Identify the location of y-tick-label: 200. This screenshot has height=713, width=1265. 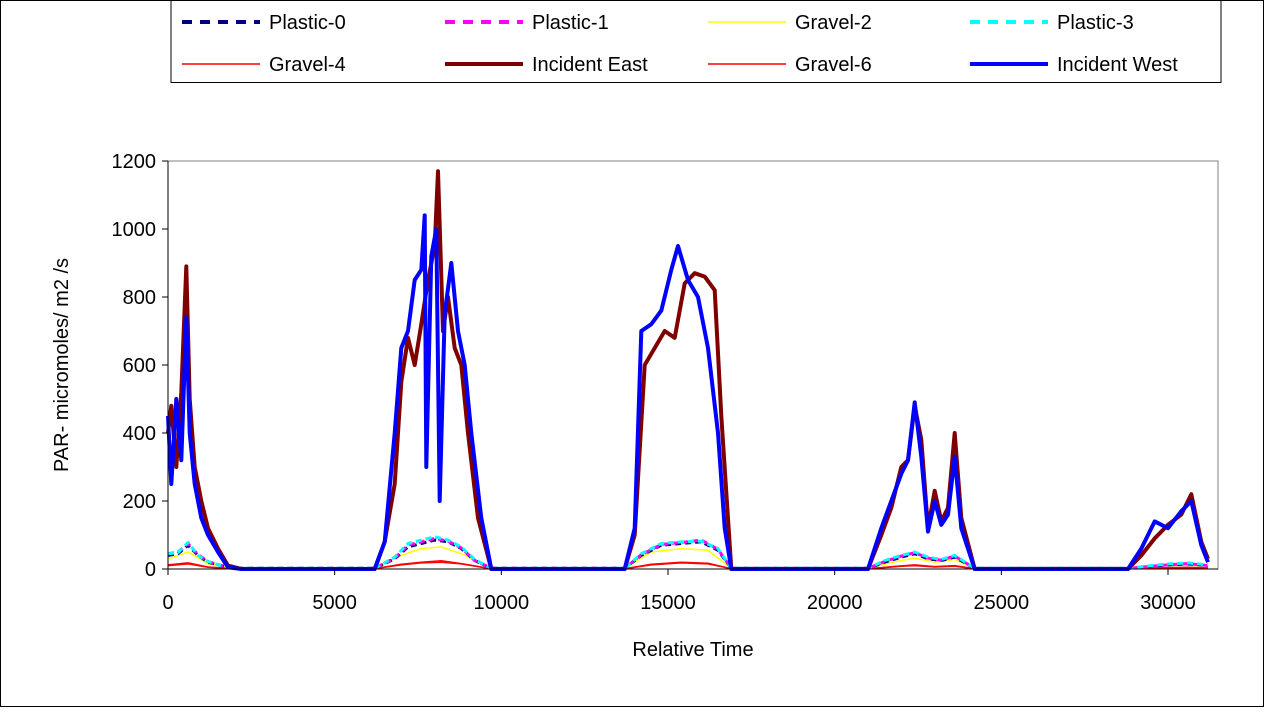
(139, 502).